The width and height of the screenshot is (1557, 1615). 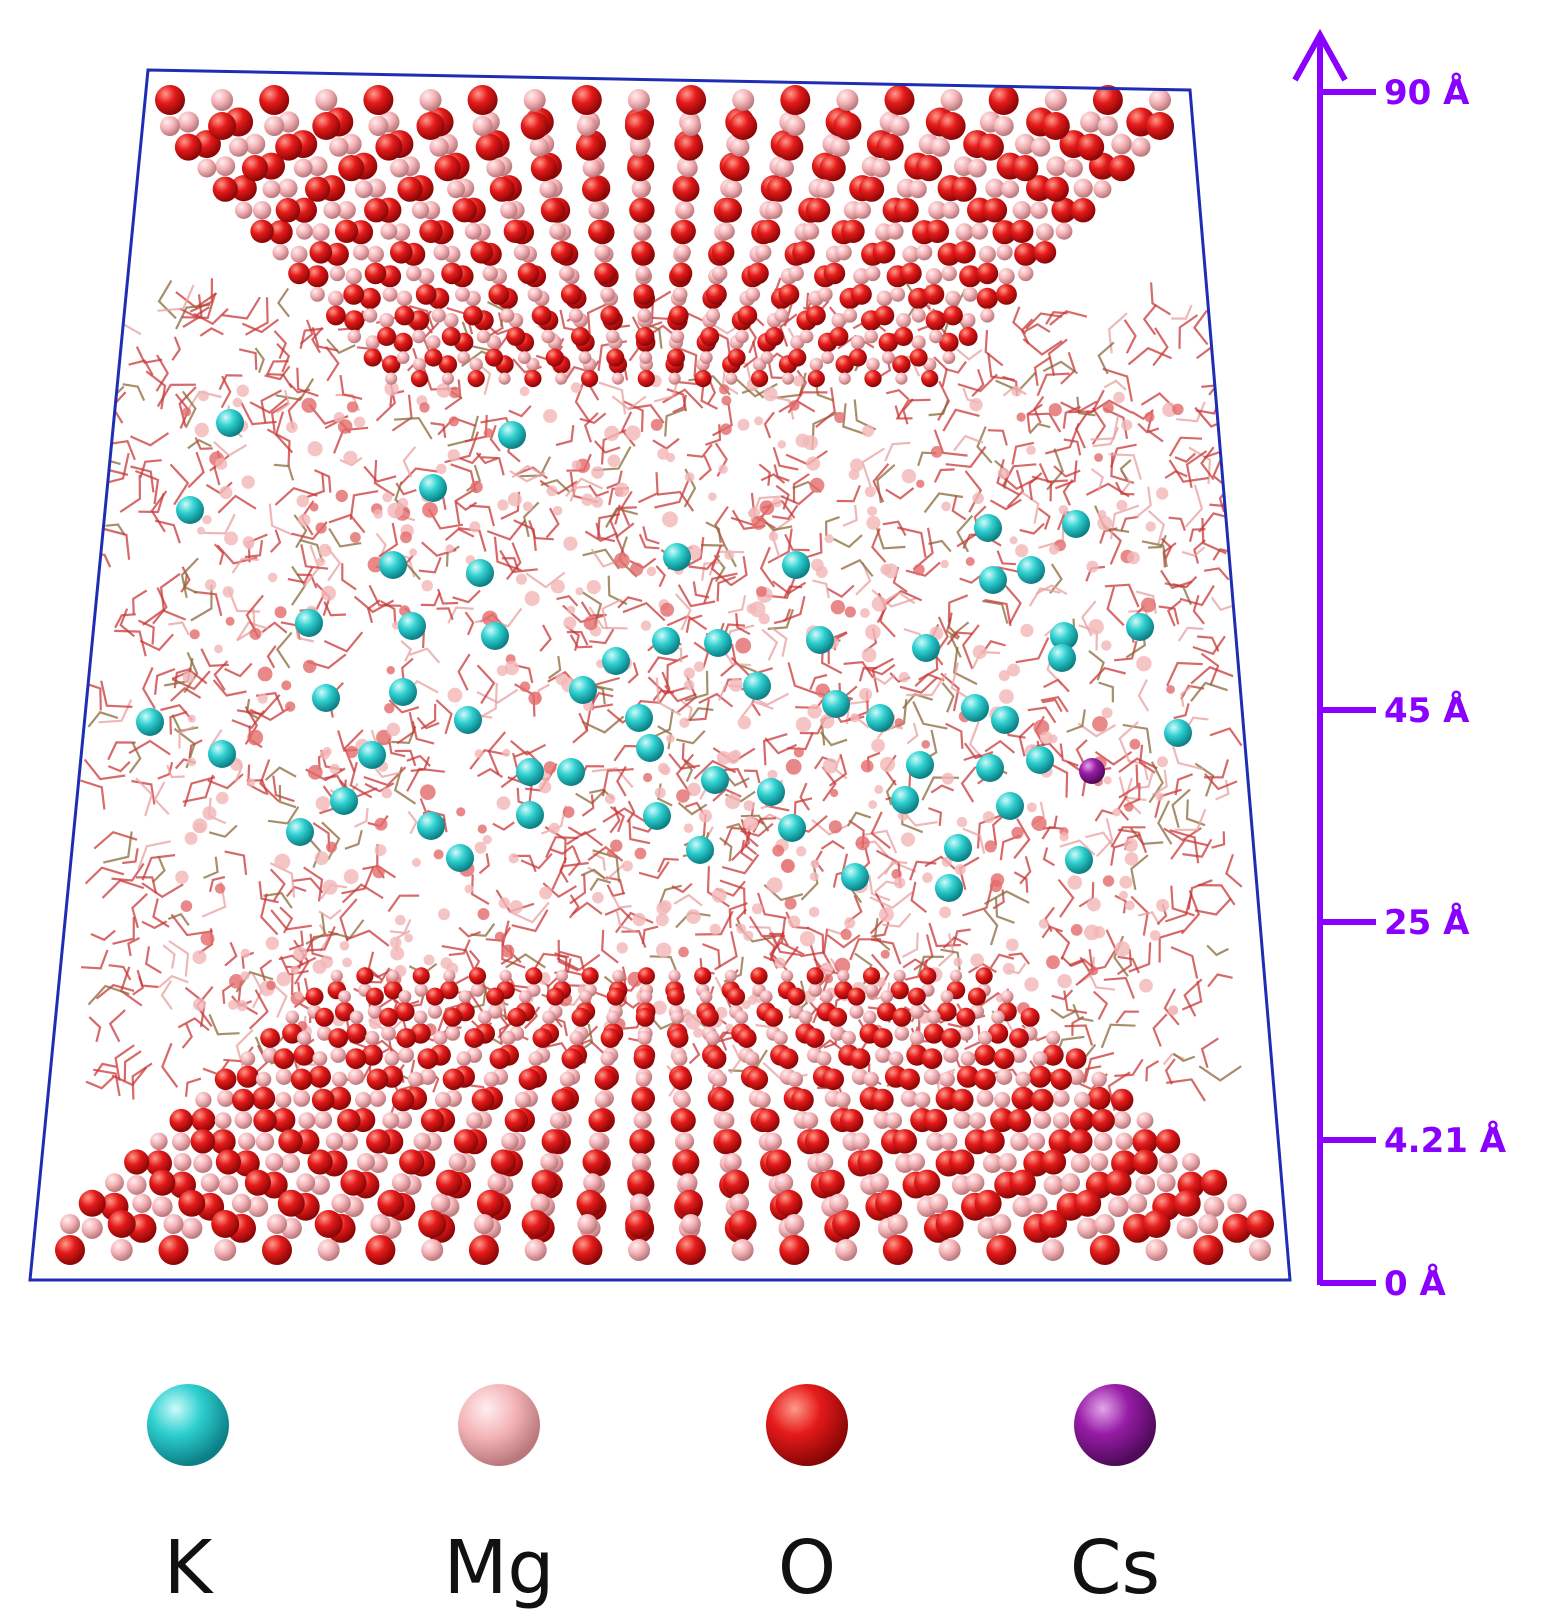 What do you see at coordinates (1399, 666) in the screenshot?
I see `height-scale-bar: 90 Å 45 Å 25 Å 4.21 Å 0 Å` at bounding box center [1399, 666].